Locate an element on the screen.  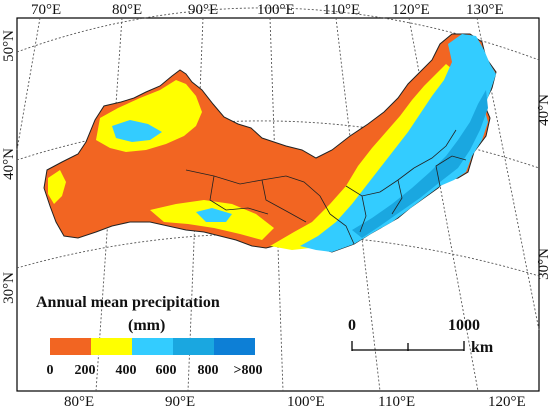
legend-swatches is located at coordinates (152, 346).